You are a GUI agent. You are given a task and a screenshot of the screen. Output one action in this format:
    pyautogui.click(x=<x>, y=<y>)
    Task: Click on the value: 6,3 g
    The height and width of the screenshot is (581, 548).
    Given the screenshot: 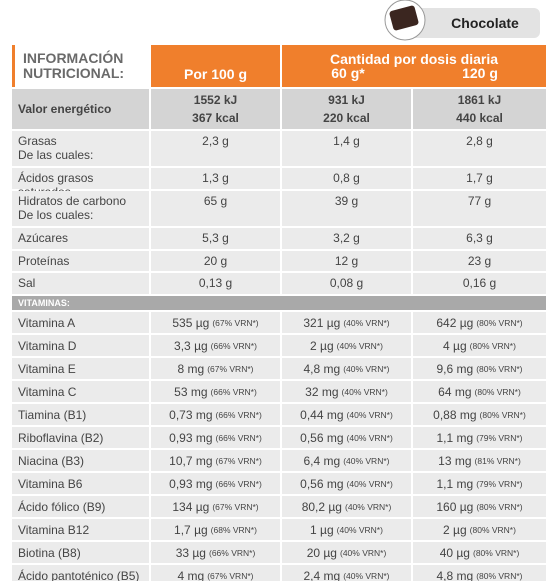 What is the action you would take?
    pyautogui.click(x=479, y=238)
    